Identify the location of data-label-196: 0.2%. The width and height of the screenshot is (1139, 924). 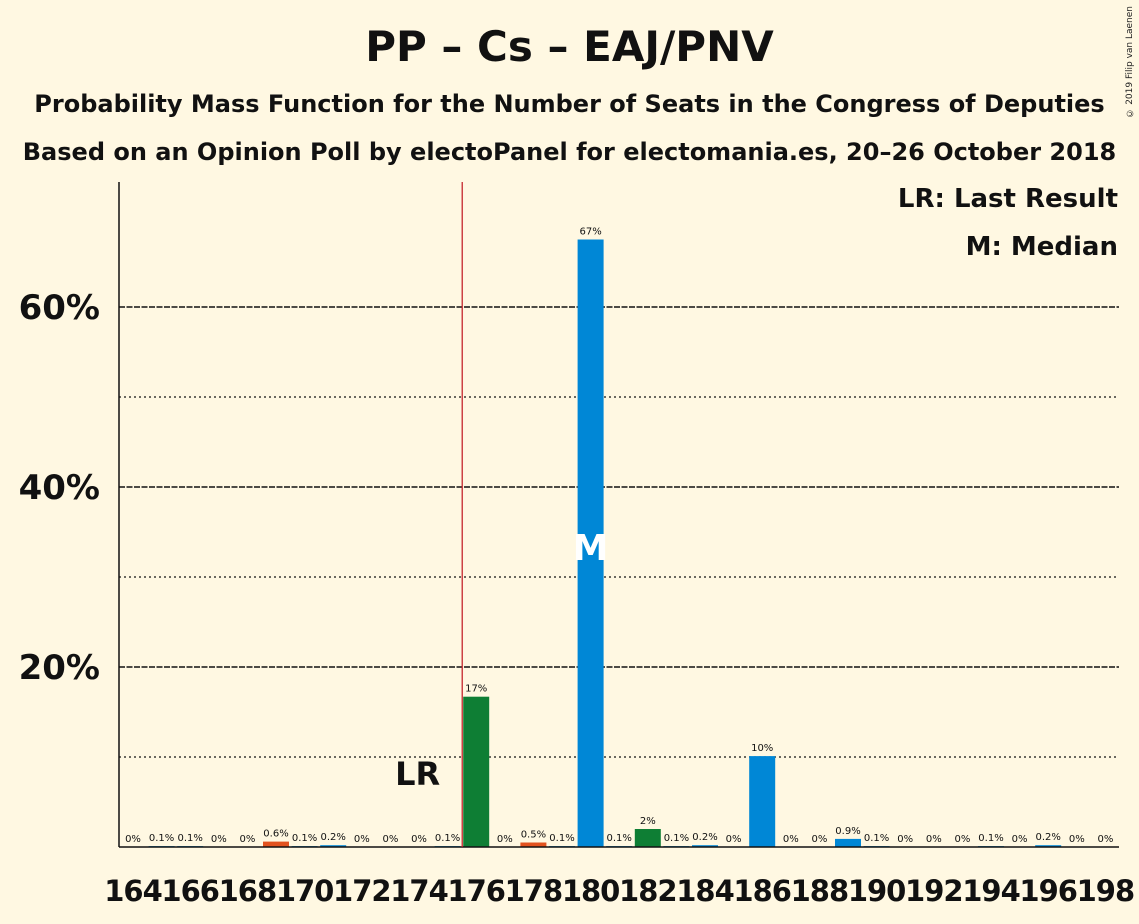
(1047, 837).